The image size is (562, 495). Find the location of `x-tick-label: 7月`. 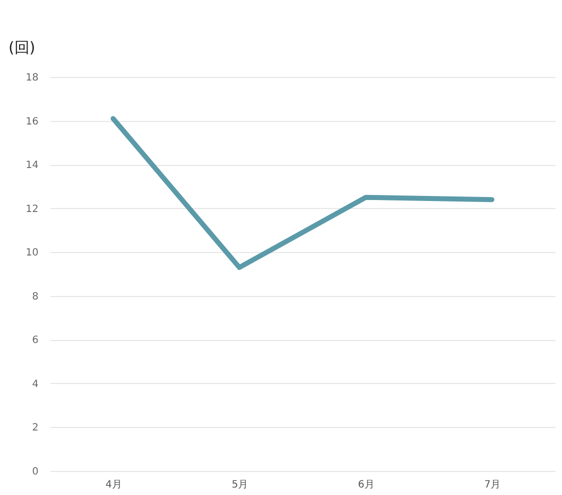

x-tick-label: 7月 is located at coordinates (492, 485).